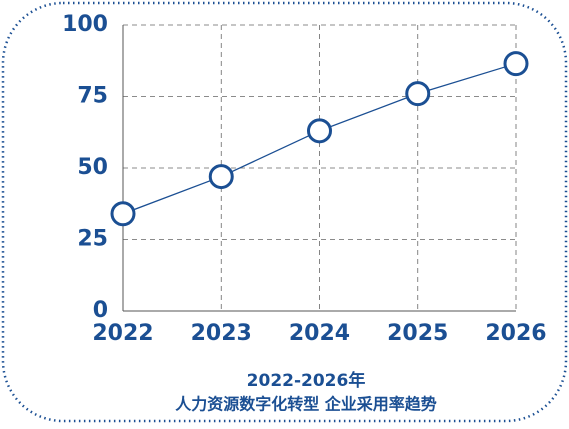 The width and height of the screenshot is (569, 429). Describe the element at coordinates (515, 333) in the screenshot. I see `x-tick-label: 2026` at that location.